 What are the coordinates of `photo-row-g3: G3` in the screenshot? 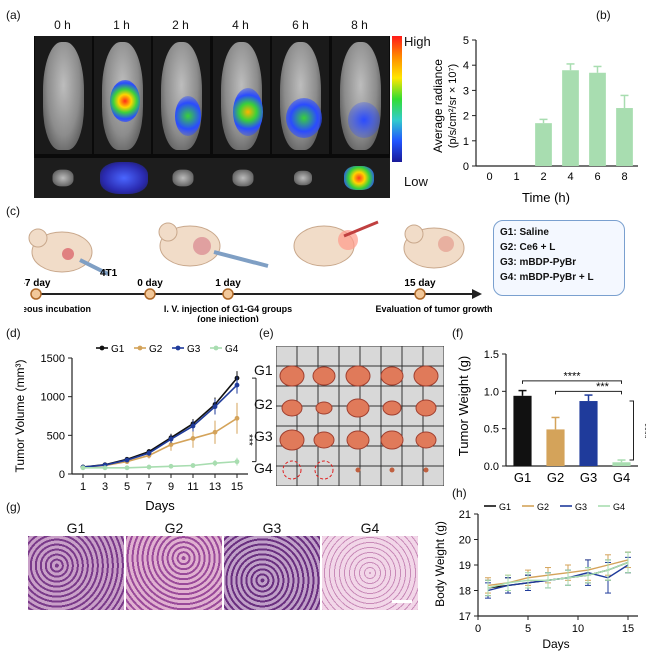 It's located at (263, 436).